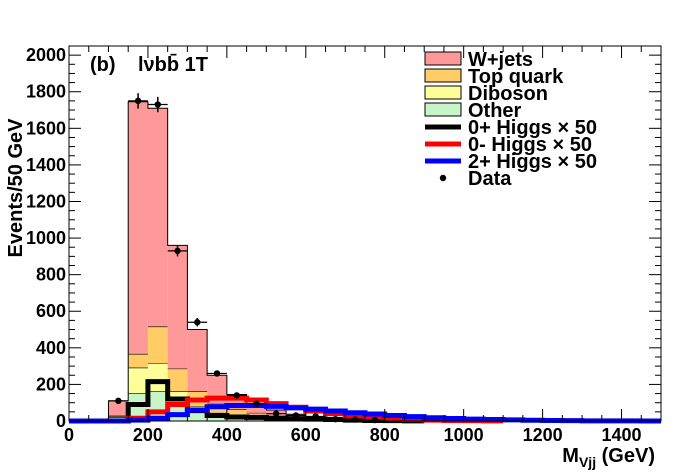  Describe the element at coordinates (495, 111) in the screenshot. I see `legend-label-other: Other` at that location.